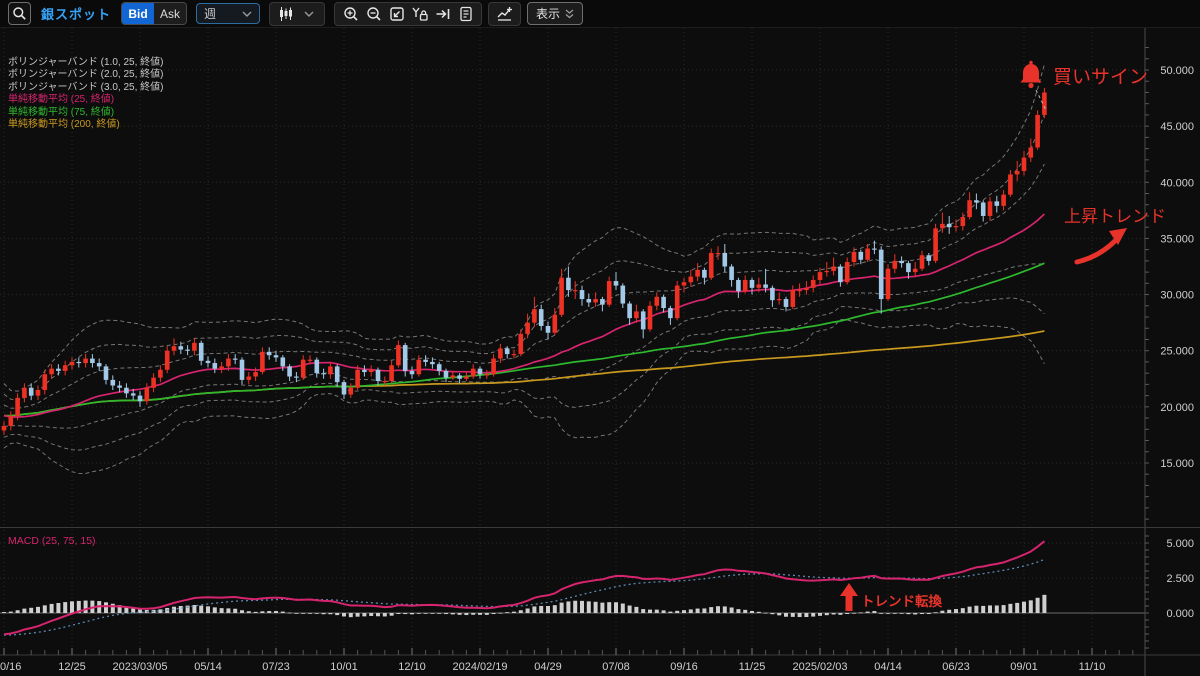 The width and height of the screenshot is (1200, 676). I want to click on go-to-latest-icon, so click(442, 14).